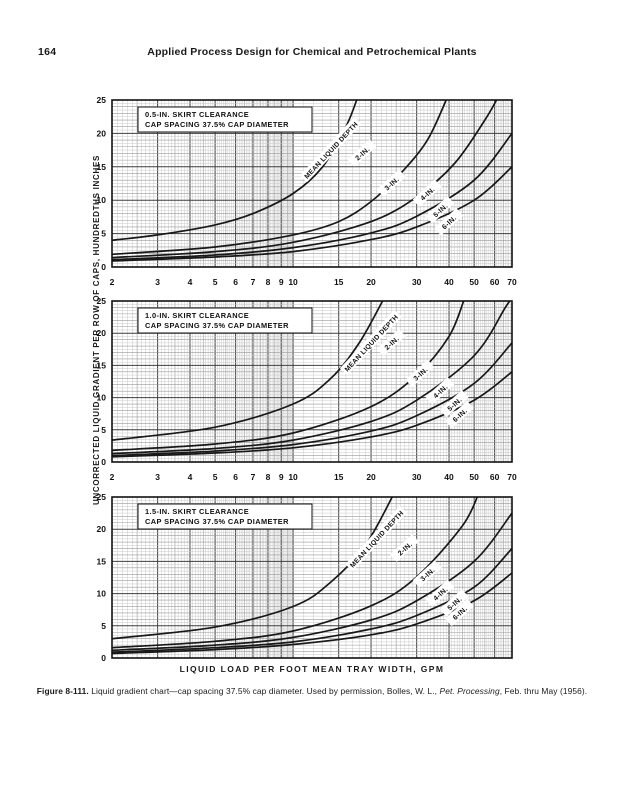  I want to click on figure-caption-number: Figure 8-111., so click(62, 691).